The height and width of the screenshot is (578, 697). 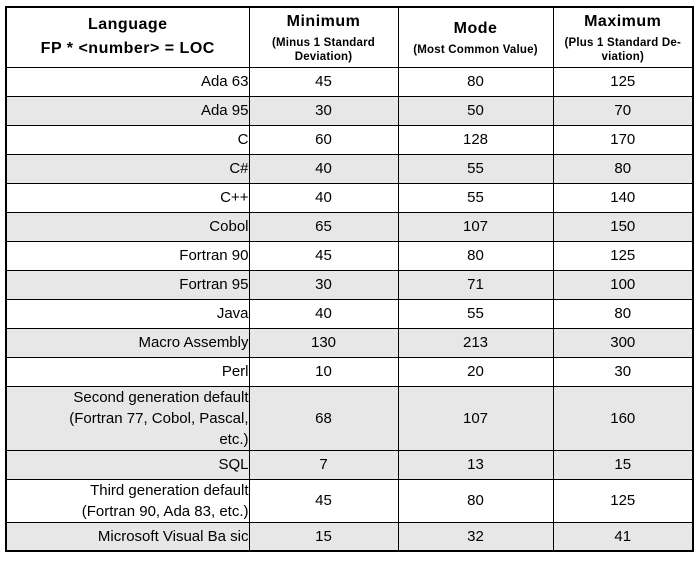 I want to click on table-row: C 60 128 170, so click(x=349, y=139).